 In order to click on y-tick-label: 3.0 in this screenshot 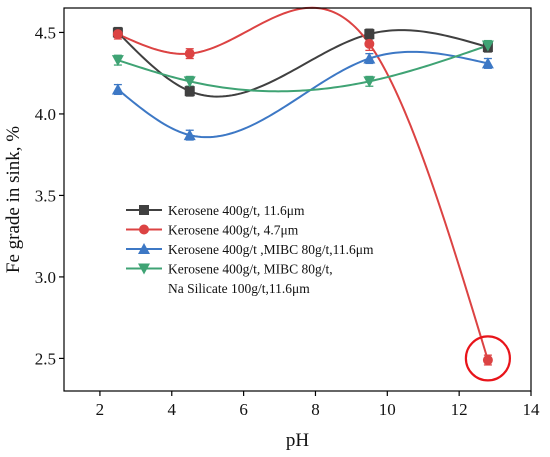, I will do `click(45, 277)`.